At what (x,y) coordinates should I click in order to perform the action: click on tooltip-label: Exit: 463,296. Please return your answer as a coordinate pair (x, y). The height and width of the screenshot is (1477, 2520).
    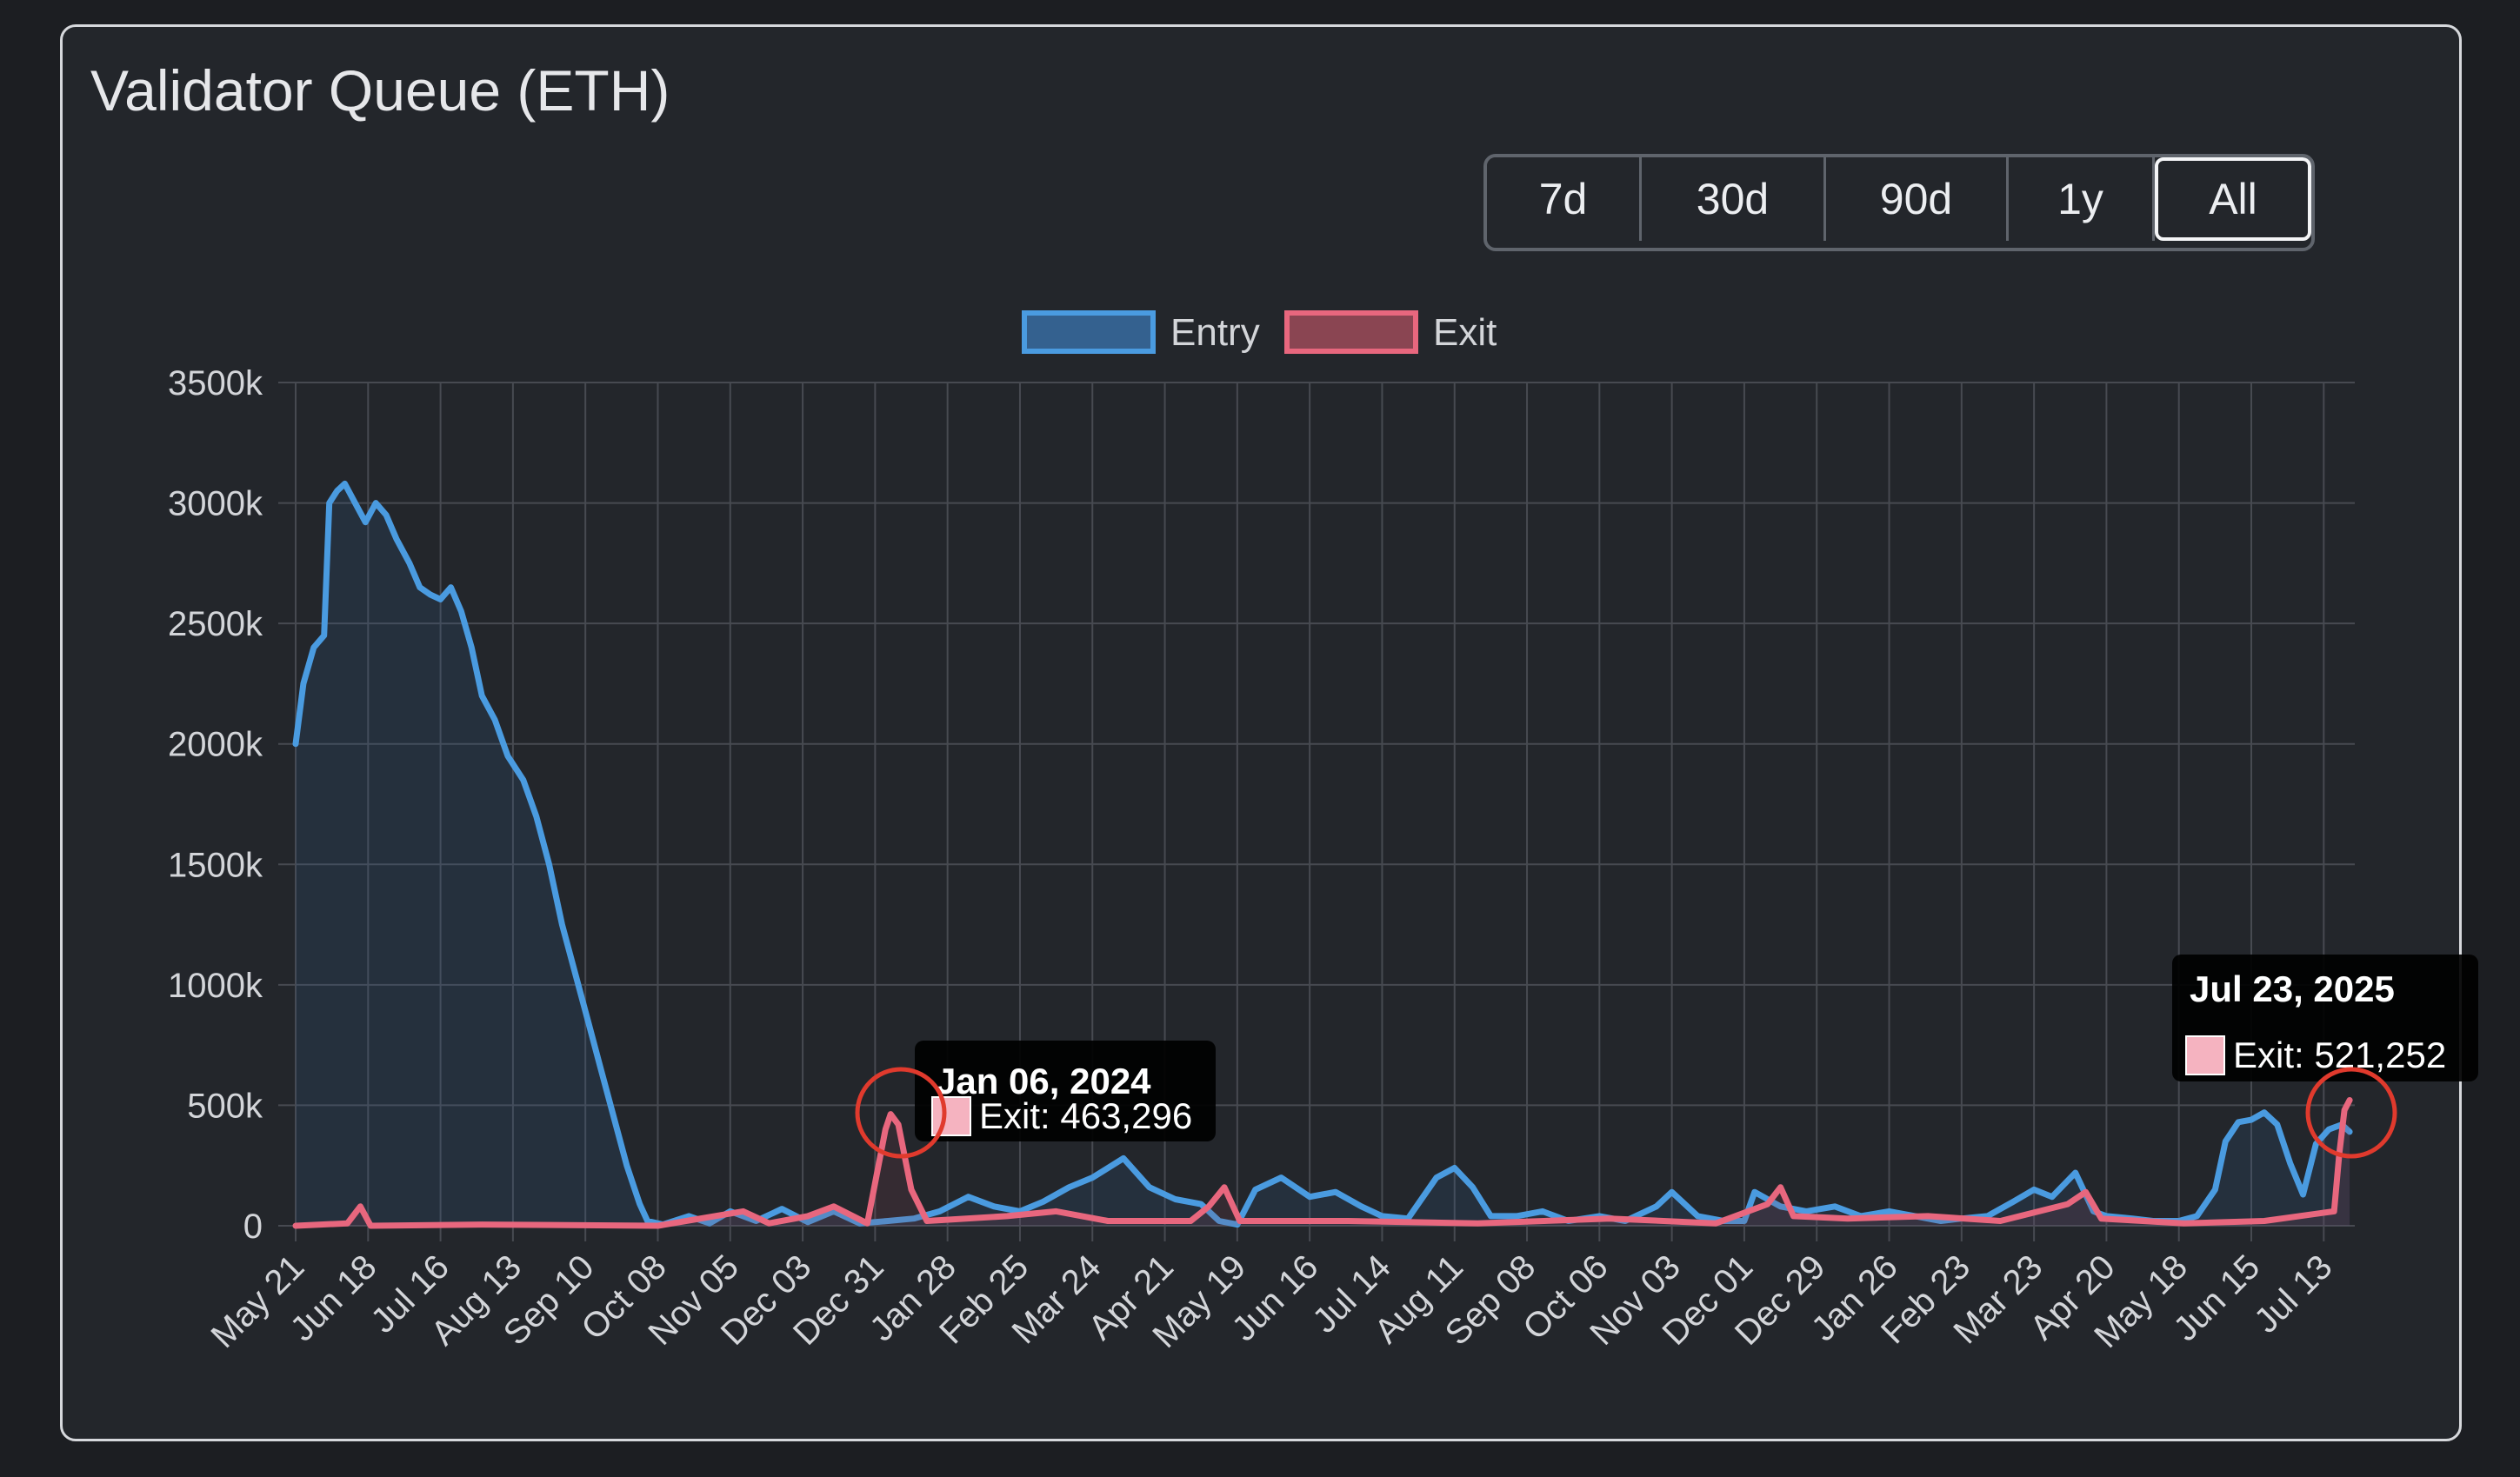
    Looking at the image, I should click on (1085, 1115).